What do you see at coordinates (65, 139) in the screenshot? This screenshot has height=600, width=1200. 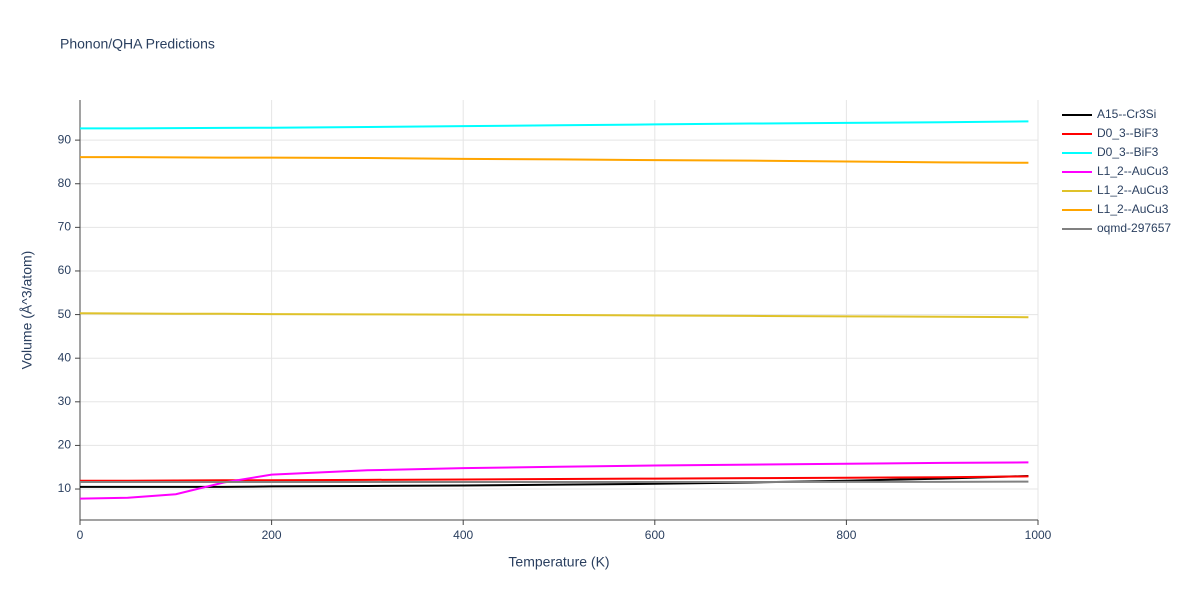 I see `y-tick-label: 90` at bounding box center [65, 139].